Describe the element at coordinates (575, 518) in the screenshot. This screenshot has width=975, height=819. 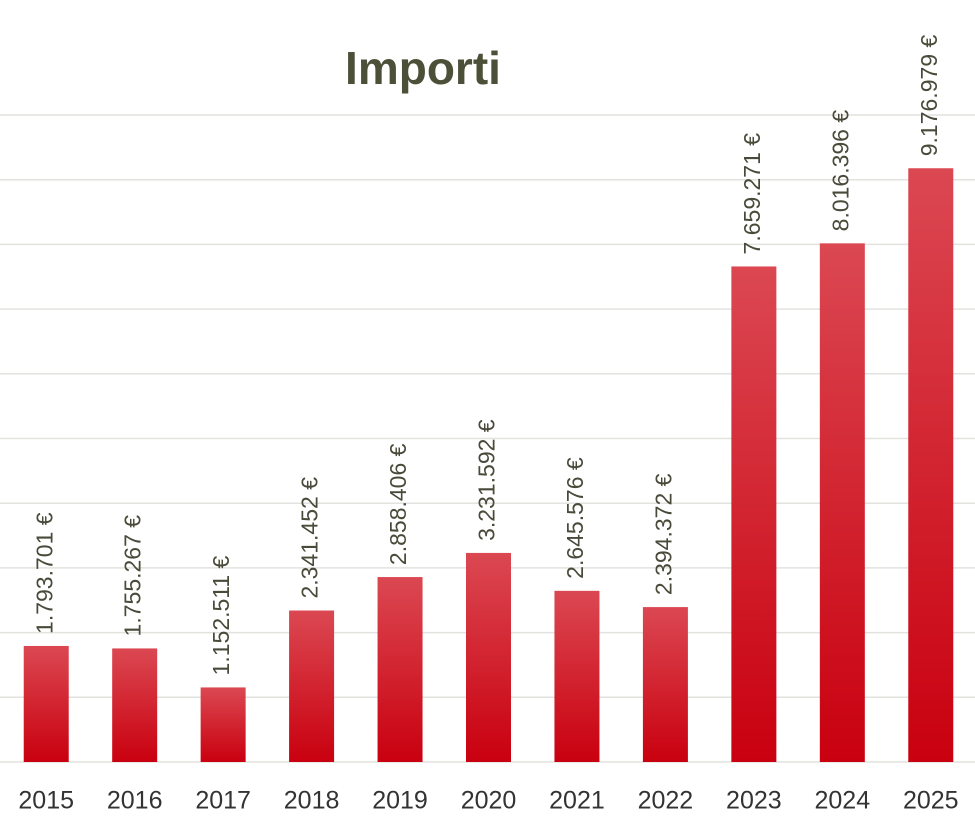
I see `data-label: 2.645.576 €` at that location.